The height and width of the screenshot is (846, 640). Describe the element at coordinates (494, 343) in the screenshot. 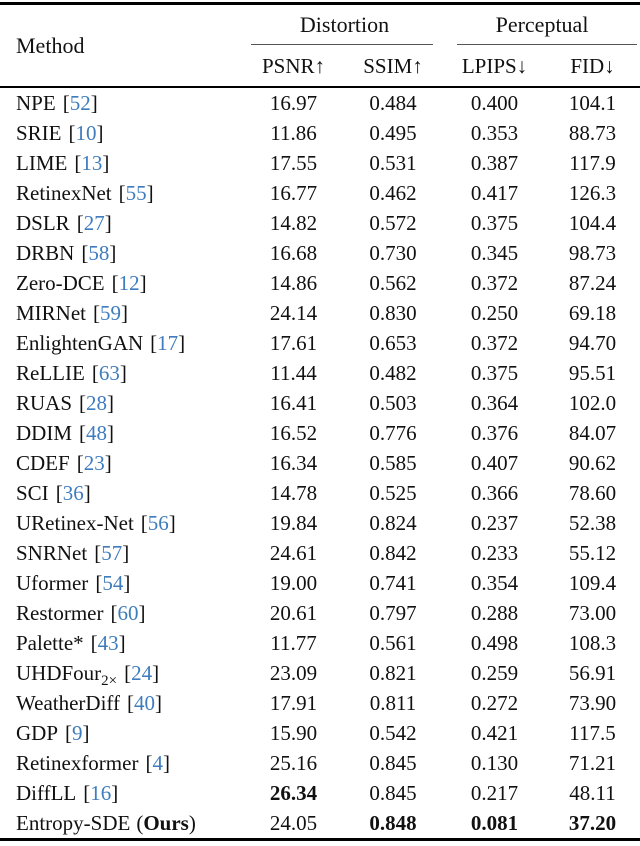

I see `lpips-value: 0.372` at that location.